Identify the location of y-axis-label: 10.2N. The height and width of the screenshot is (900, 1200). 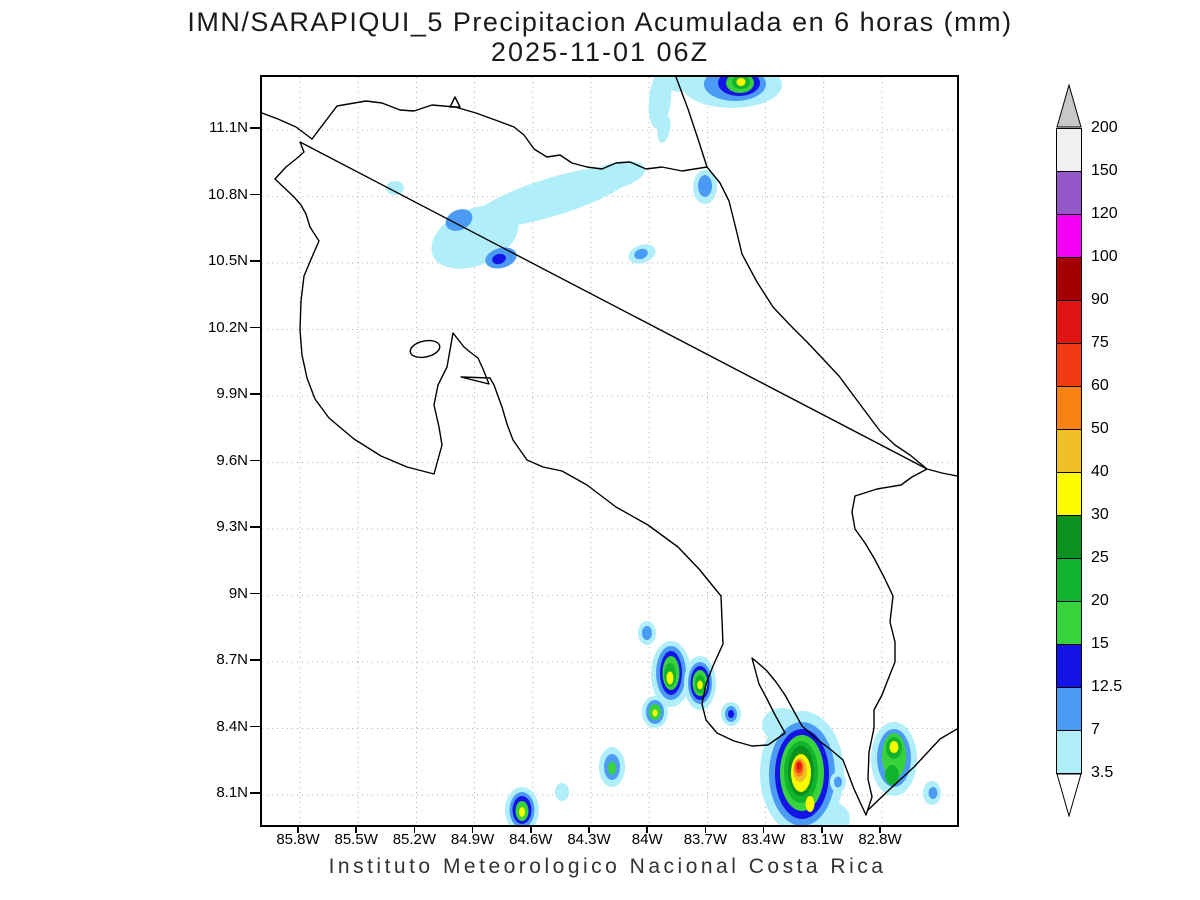
(227, 327).